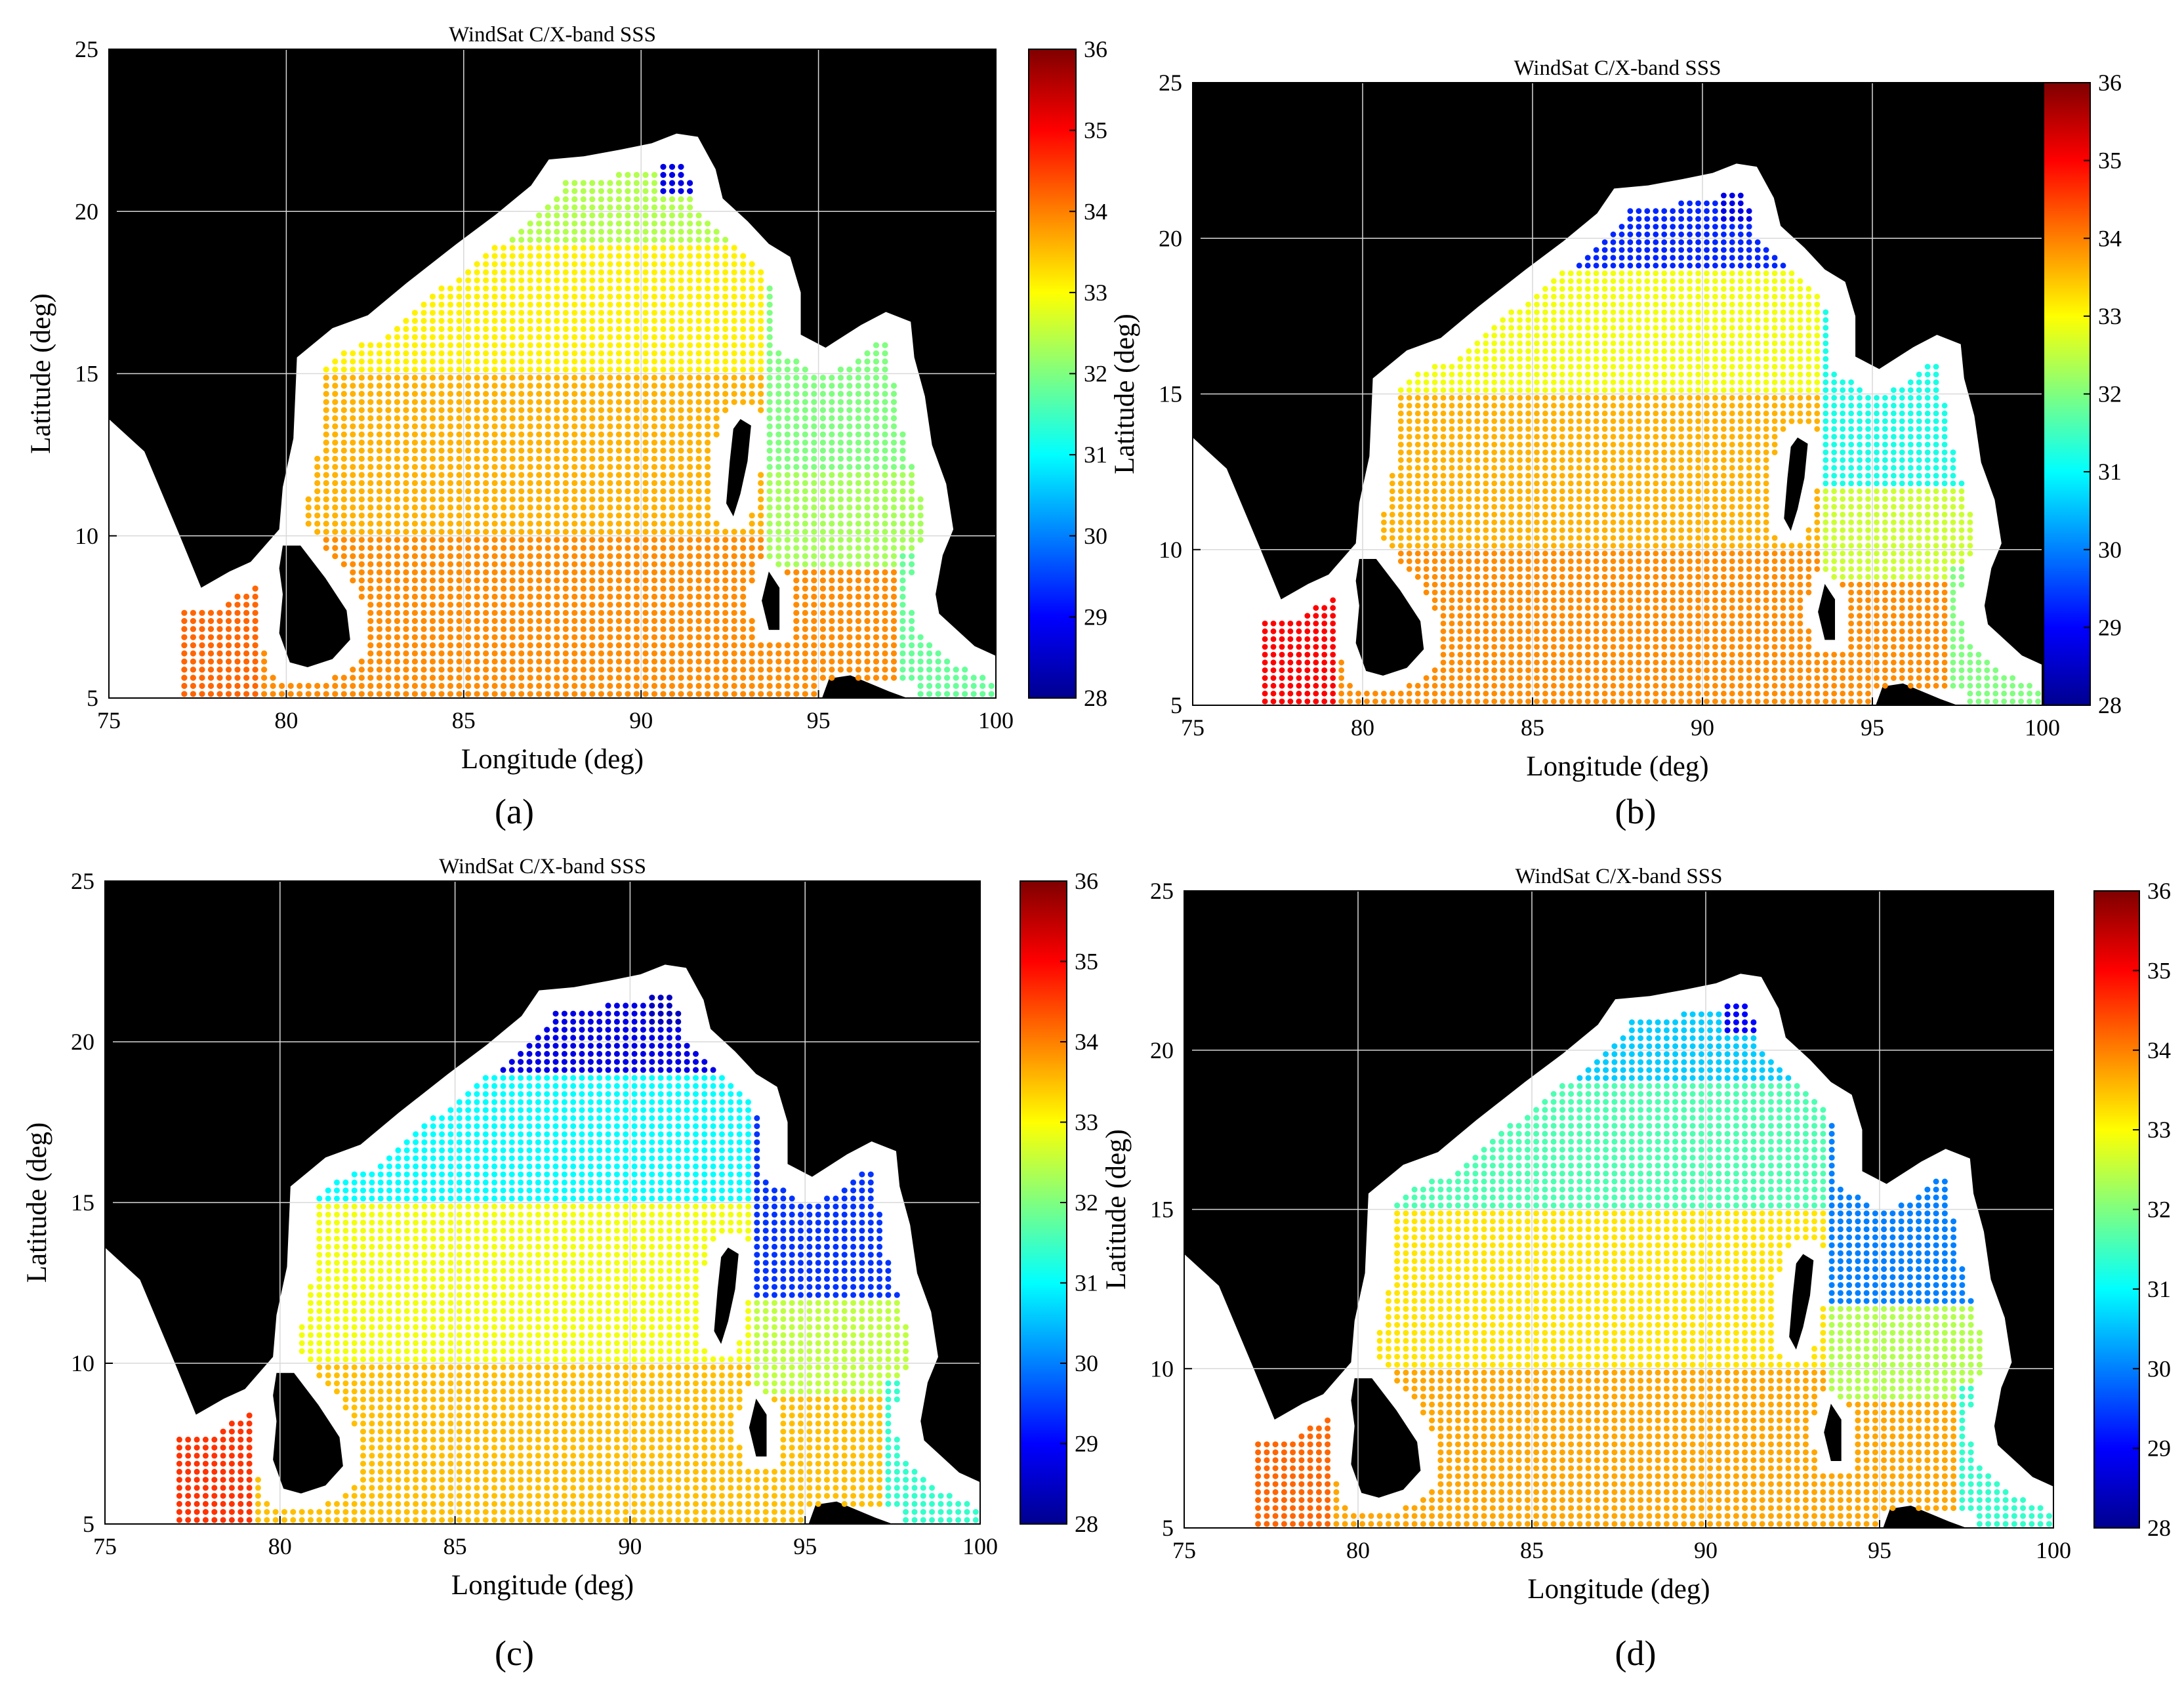 This screenshot has width=2184, height=1688. Describe the element at coordinates (1095, 374) in the screenshot. I see `colorbar-tick-label: 32` at that location.